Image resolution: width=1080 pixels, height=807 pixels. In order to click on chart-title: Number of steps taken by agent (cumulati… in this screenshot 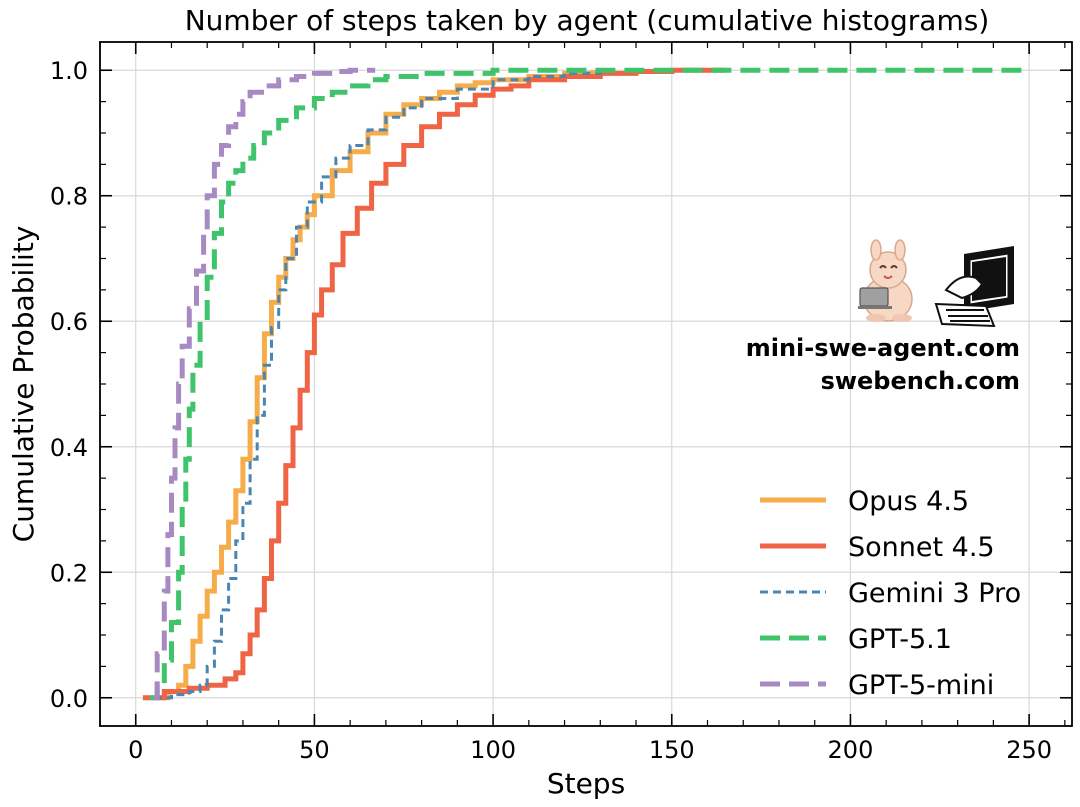, I will do `click(587, 20)`.